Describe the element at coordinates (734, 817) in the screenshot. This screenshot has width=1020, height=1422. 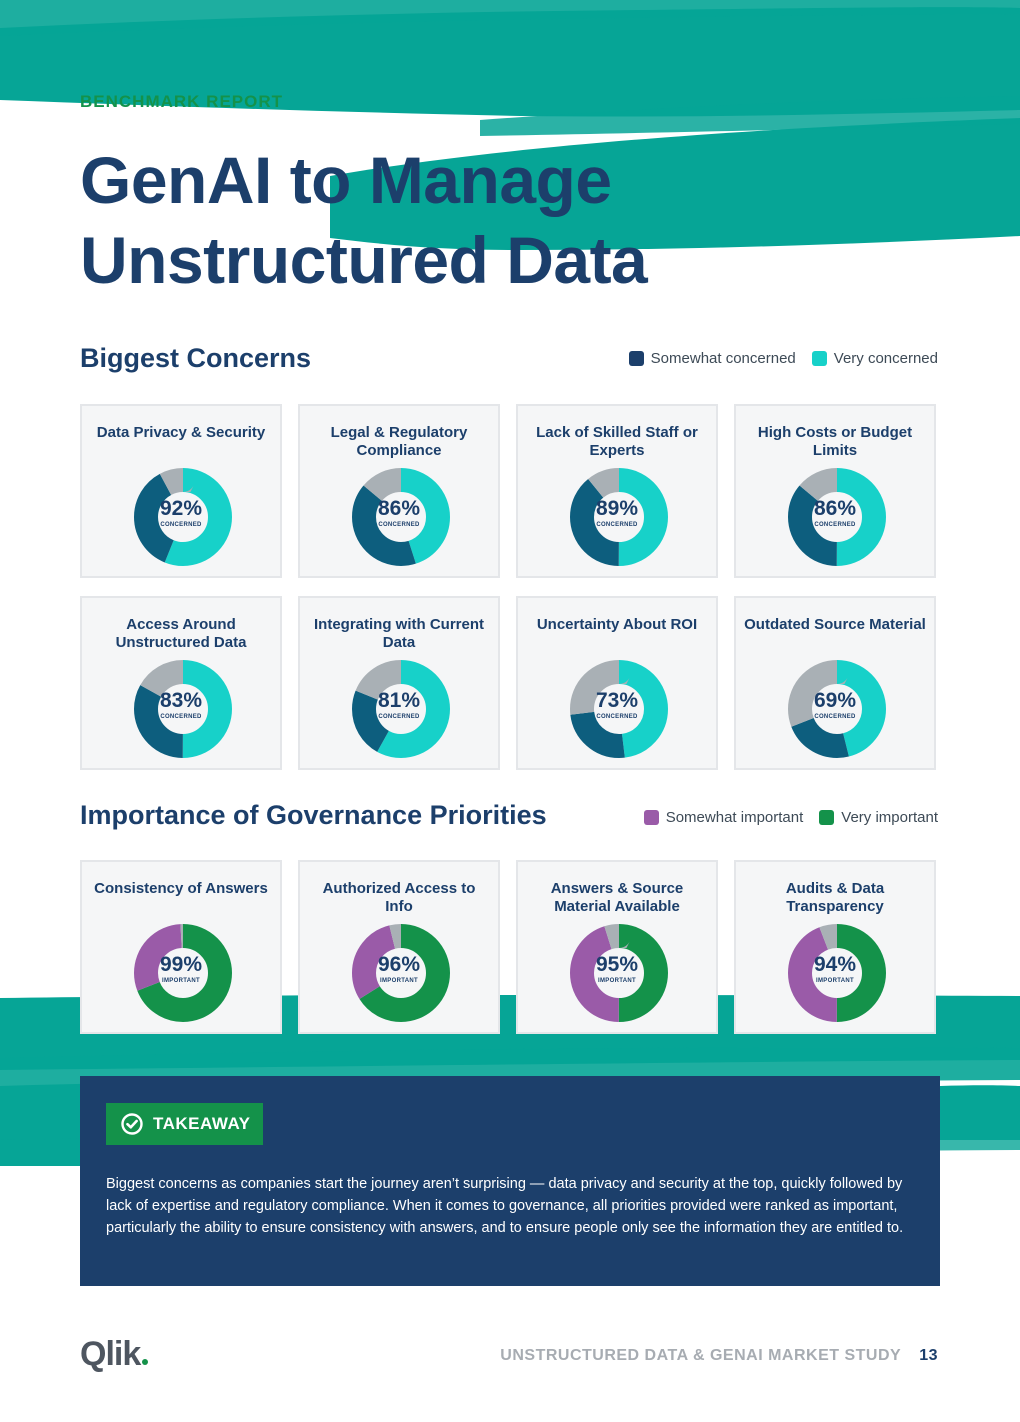
I see `legend-label: Somewhat important` at that location.